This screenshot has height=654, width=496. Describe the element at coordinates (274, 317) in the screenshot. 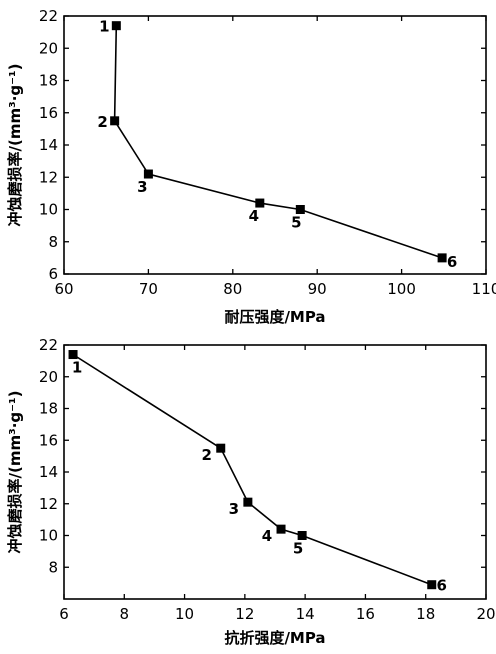

I see `x-axis-label: 耐压强度/MPa` at that location.